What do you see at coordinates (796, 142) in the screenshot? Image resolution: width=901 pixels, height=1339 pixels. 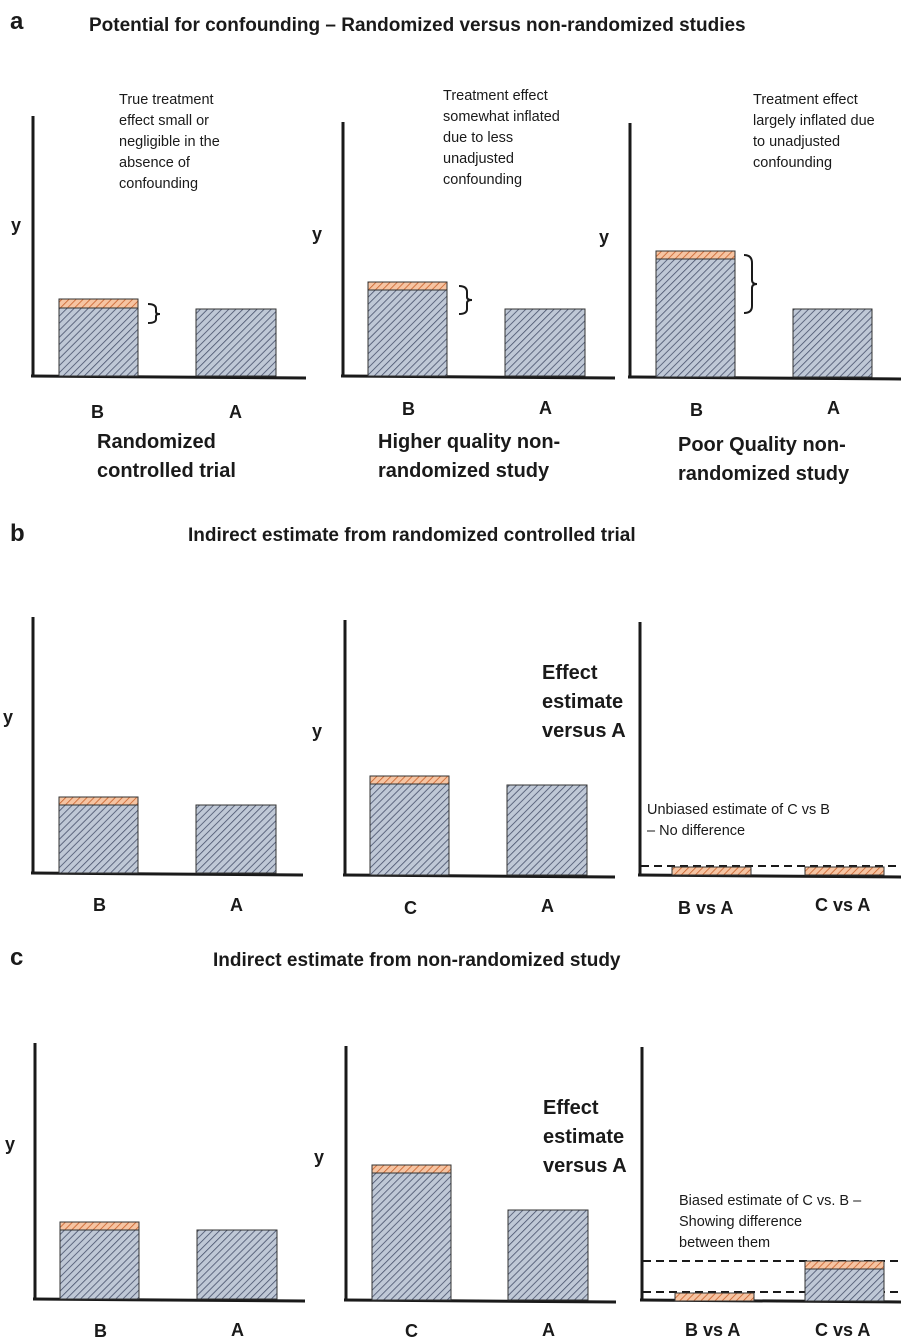 I see `svg-text: to unadjusted` at bounding box center [796, 142].